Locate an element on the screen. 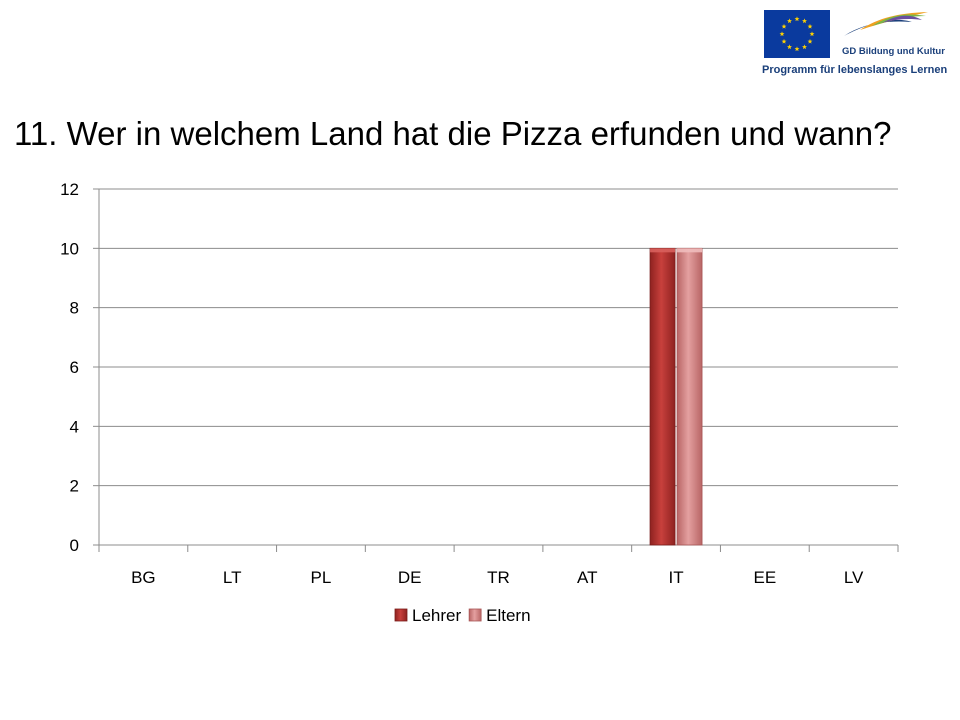 The width and height of the screenshot is (960, 720). legend-label: Eltern is located at coordinates (508, 615).